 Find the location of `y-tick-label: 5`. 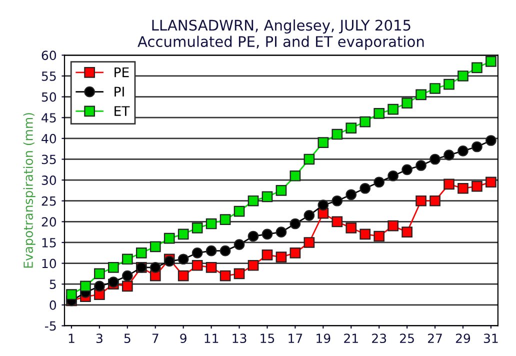

y-tick-label: 5 is located at coordinates (53, 285).